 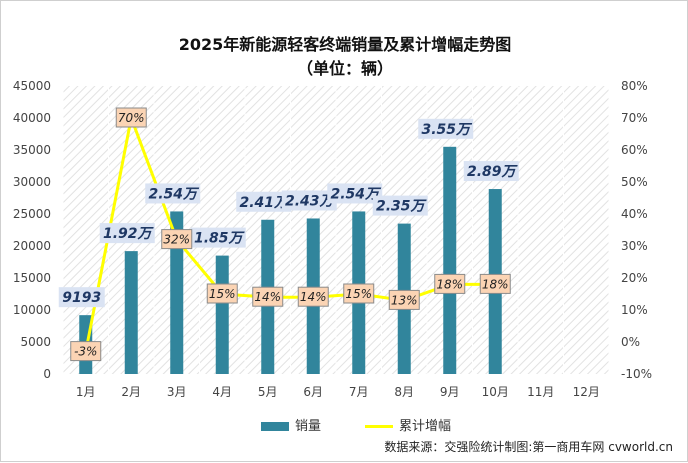 I want to click on bar-data-label: 3.55万, so click(x=447, y=130).